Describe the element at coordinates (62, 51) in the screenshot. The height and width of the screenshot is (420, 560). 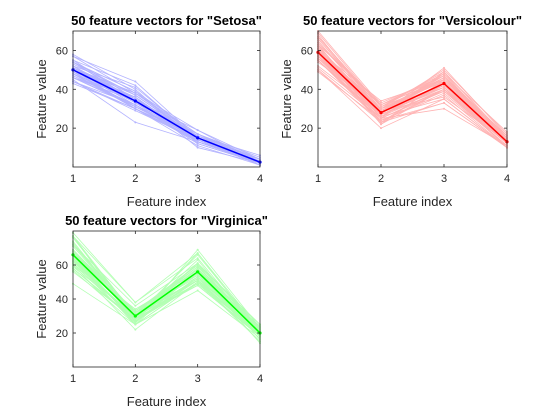
I see `y-tick-label: 60` at that location.